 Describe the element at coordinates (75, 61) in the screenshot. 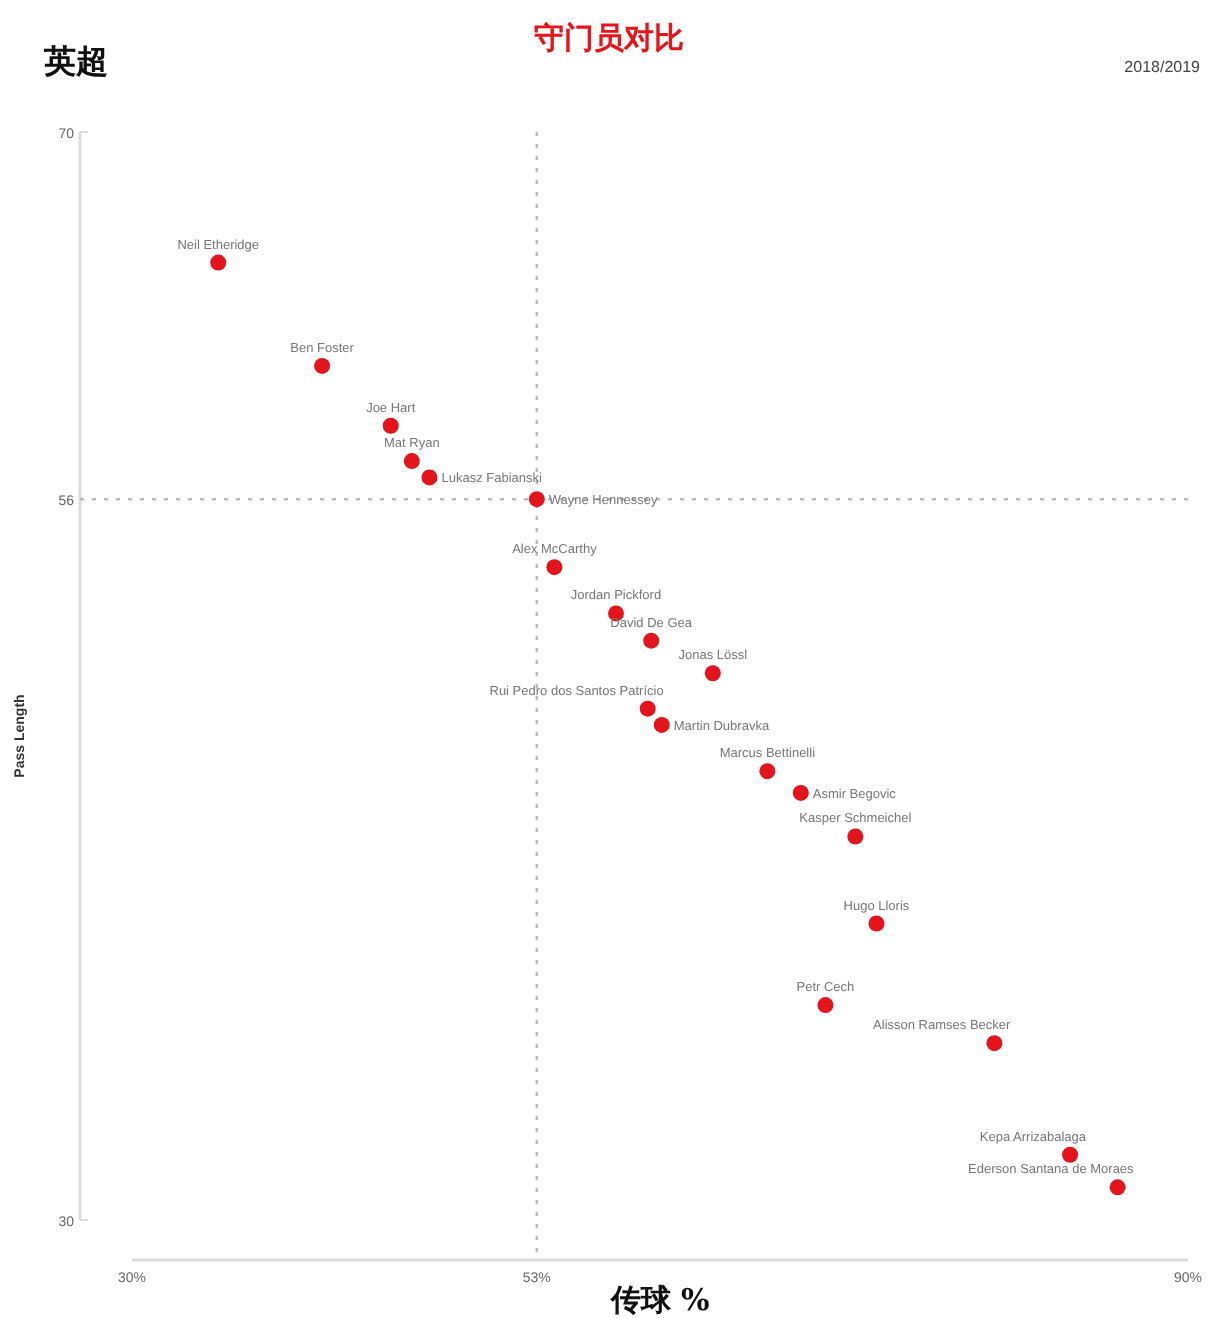

I see `chart-subtitle: 英超` at that location.